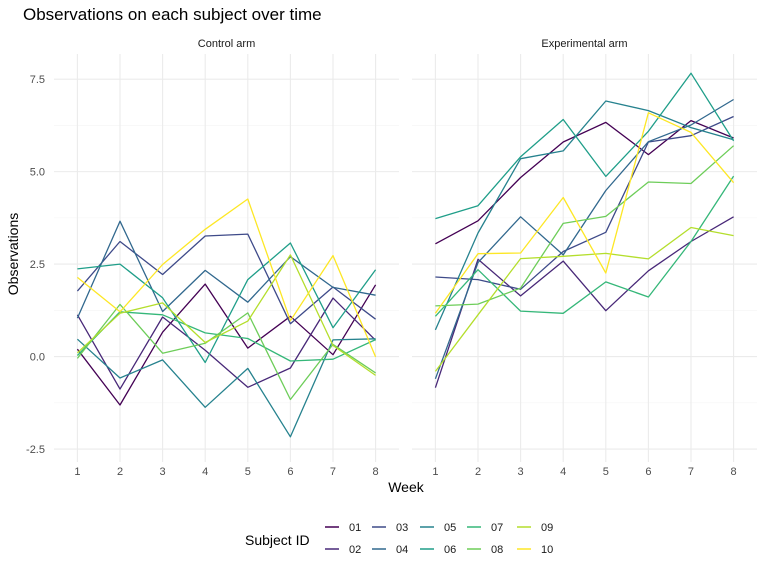 Image resolution: width=768 pixels, height=576 pixels. Describe the element at coordinates (439, 539) in the screenshot. I see `legend-entries: 01 02 03 04 05 06 07 08 09 10` at that location.